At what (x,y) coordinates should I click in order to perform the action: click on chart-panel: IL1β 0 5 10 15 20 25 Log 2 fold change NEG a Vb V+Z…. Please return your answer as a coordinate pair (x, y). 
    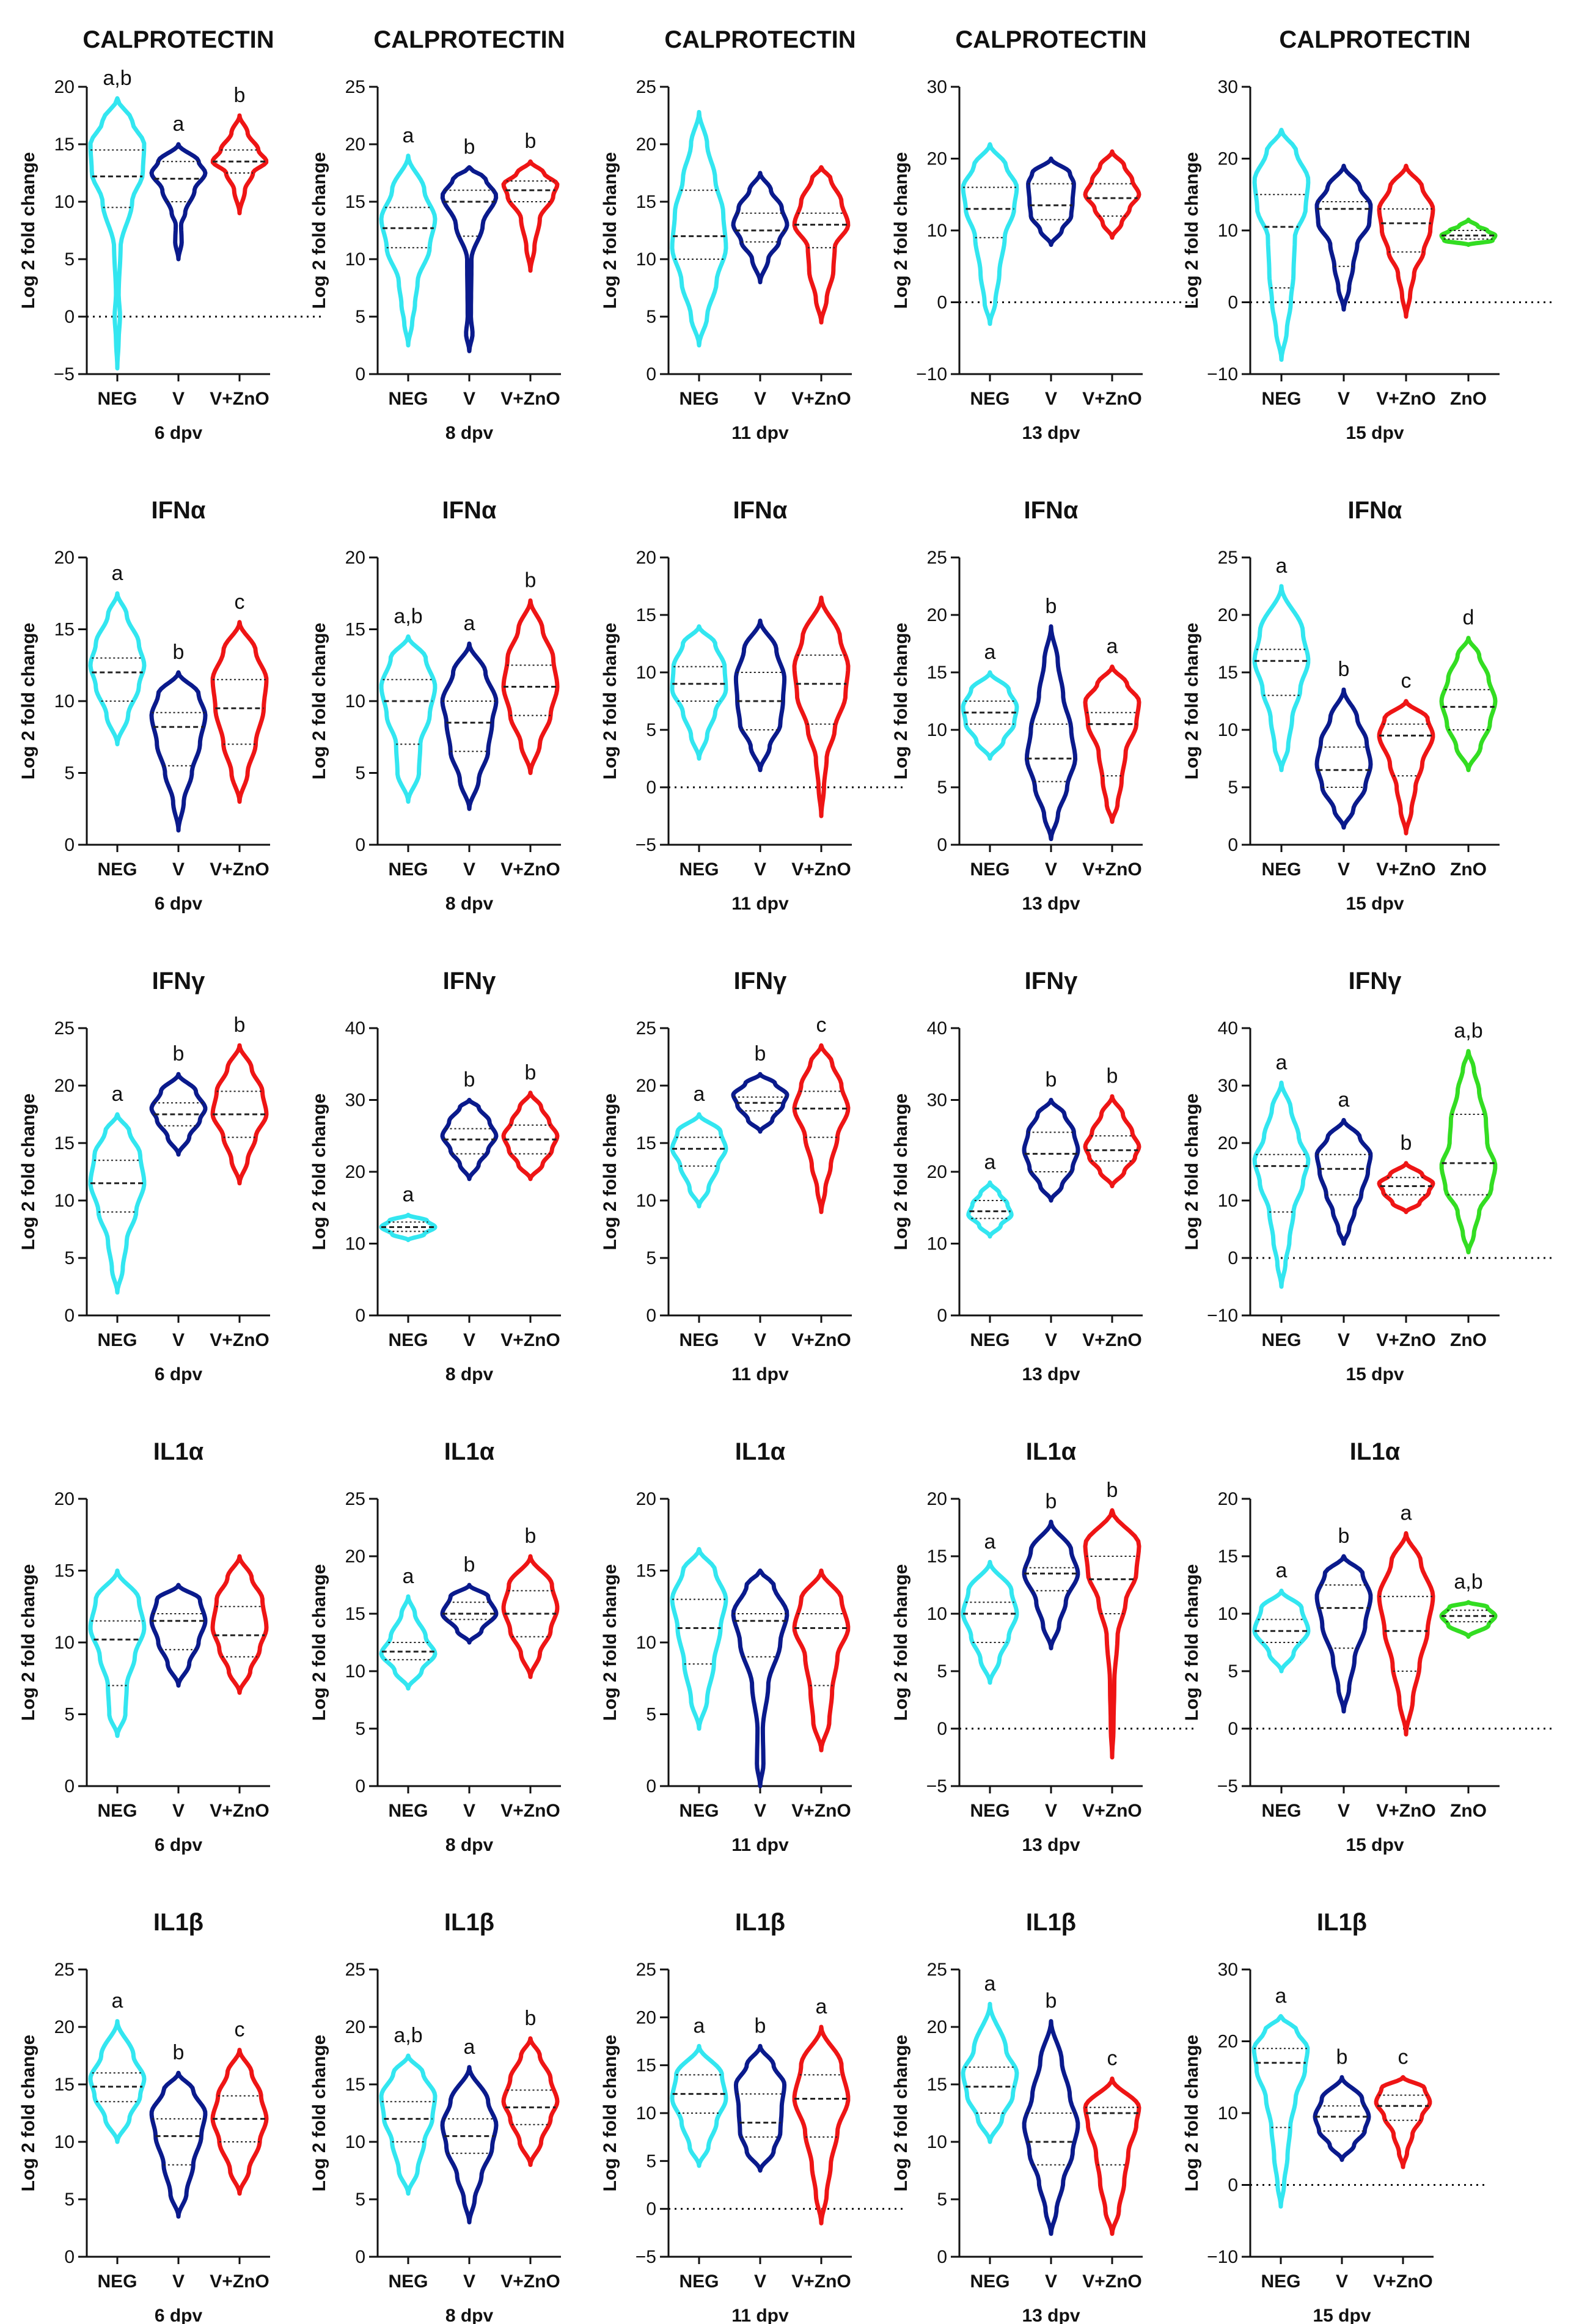
    Looking at the image, I should click on (1017, 2116).